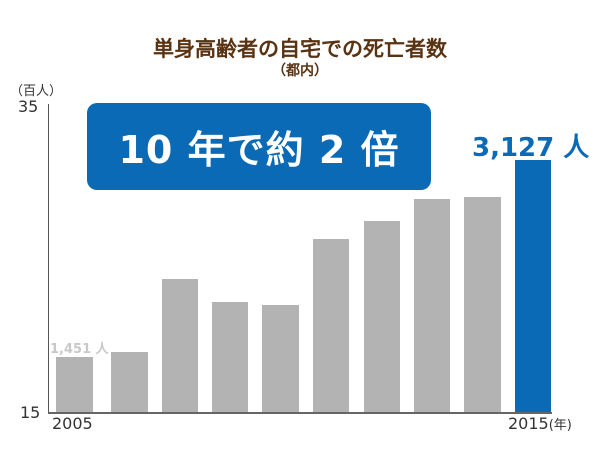  I want to click on bar-2015, so click(533, 286).